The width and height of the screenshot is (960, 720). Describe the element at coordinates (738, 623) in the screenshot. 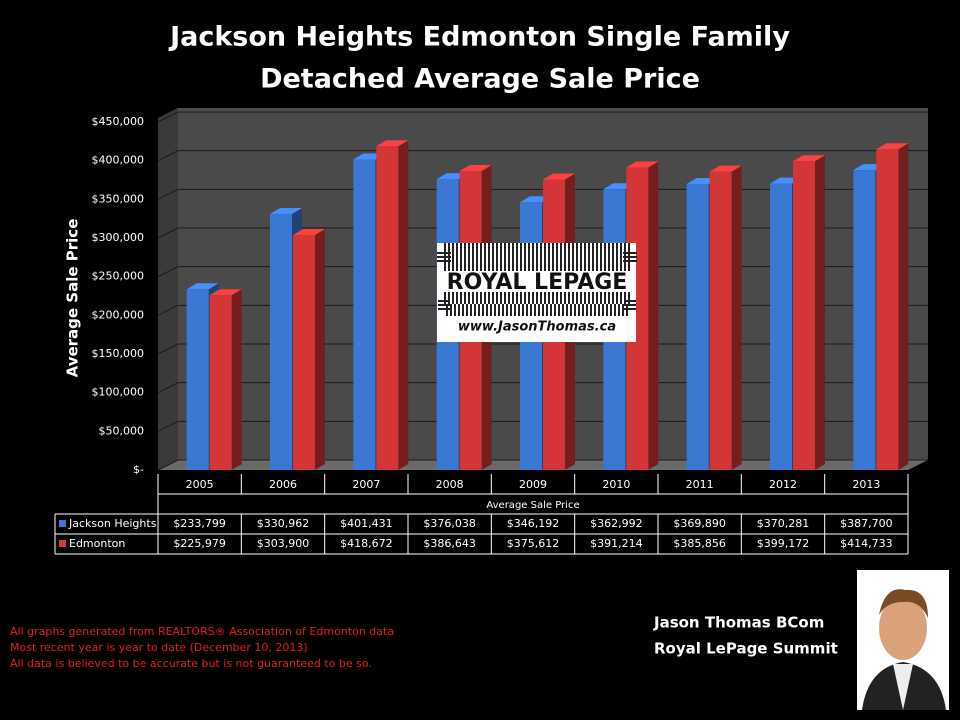

I see `agent-name: Jason Thomas BCom` at that location.